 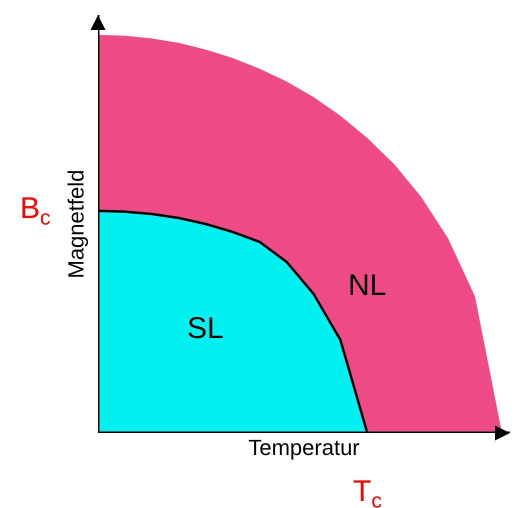 I want to click on annotation: NL, so click(x=367, y=285).